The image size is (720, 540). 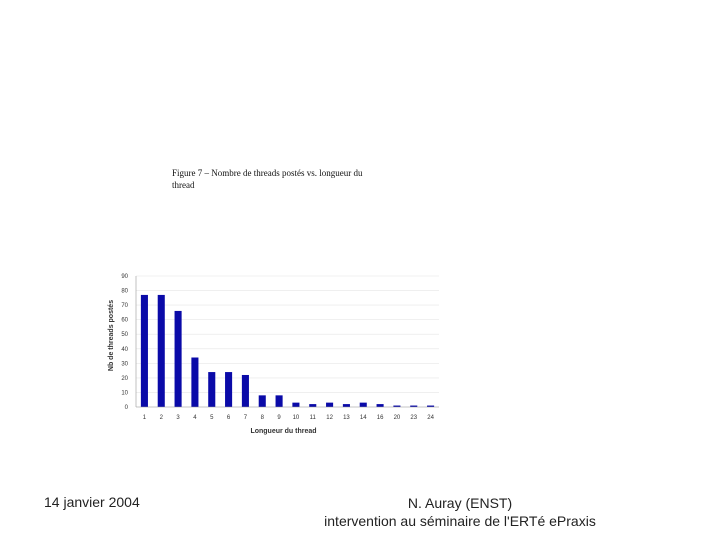 What do you see at coordinates (124, 292) in the screenshot?
I see `y-tick-label: 80` at bounding box center [124, 292].